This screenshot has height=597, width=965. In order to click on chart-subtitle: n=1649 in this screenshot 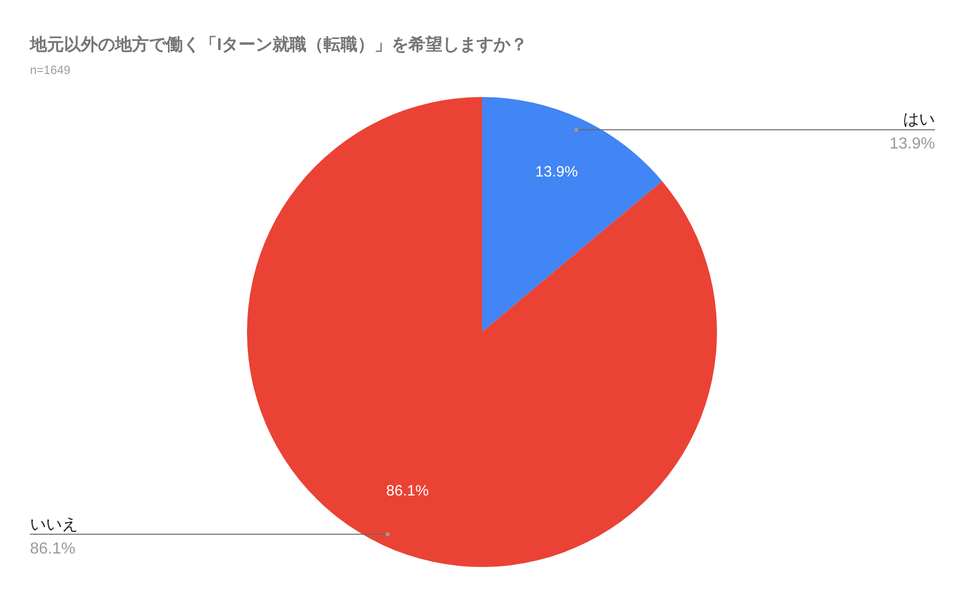, I will do `click(50, 70)`.